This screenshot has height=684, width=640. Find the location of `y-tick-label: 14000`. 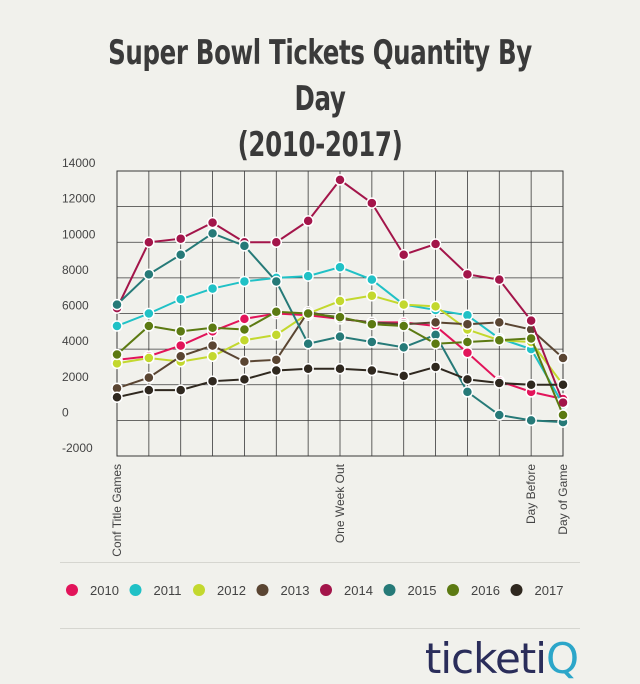

y-tick-label: 14000 is located at coordinates (79, 163).